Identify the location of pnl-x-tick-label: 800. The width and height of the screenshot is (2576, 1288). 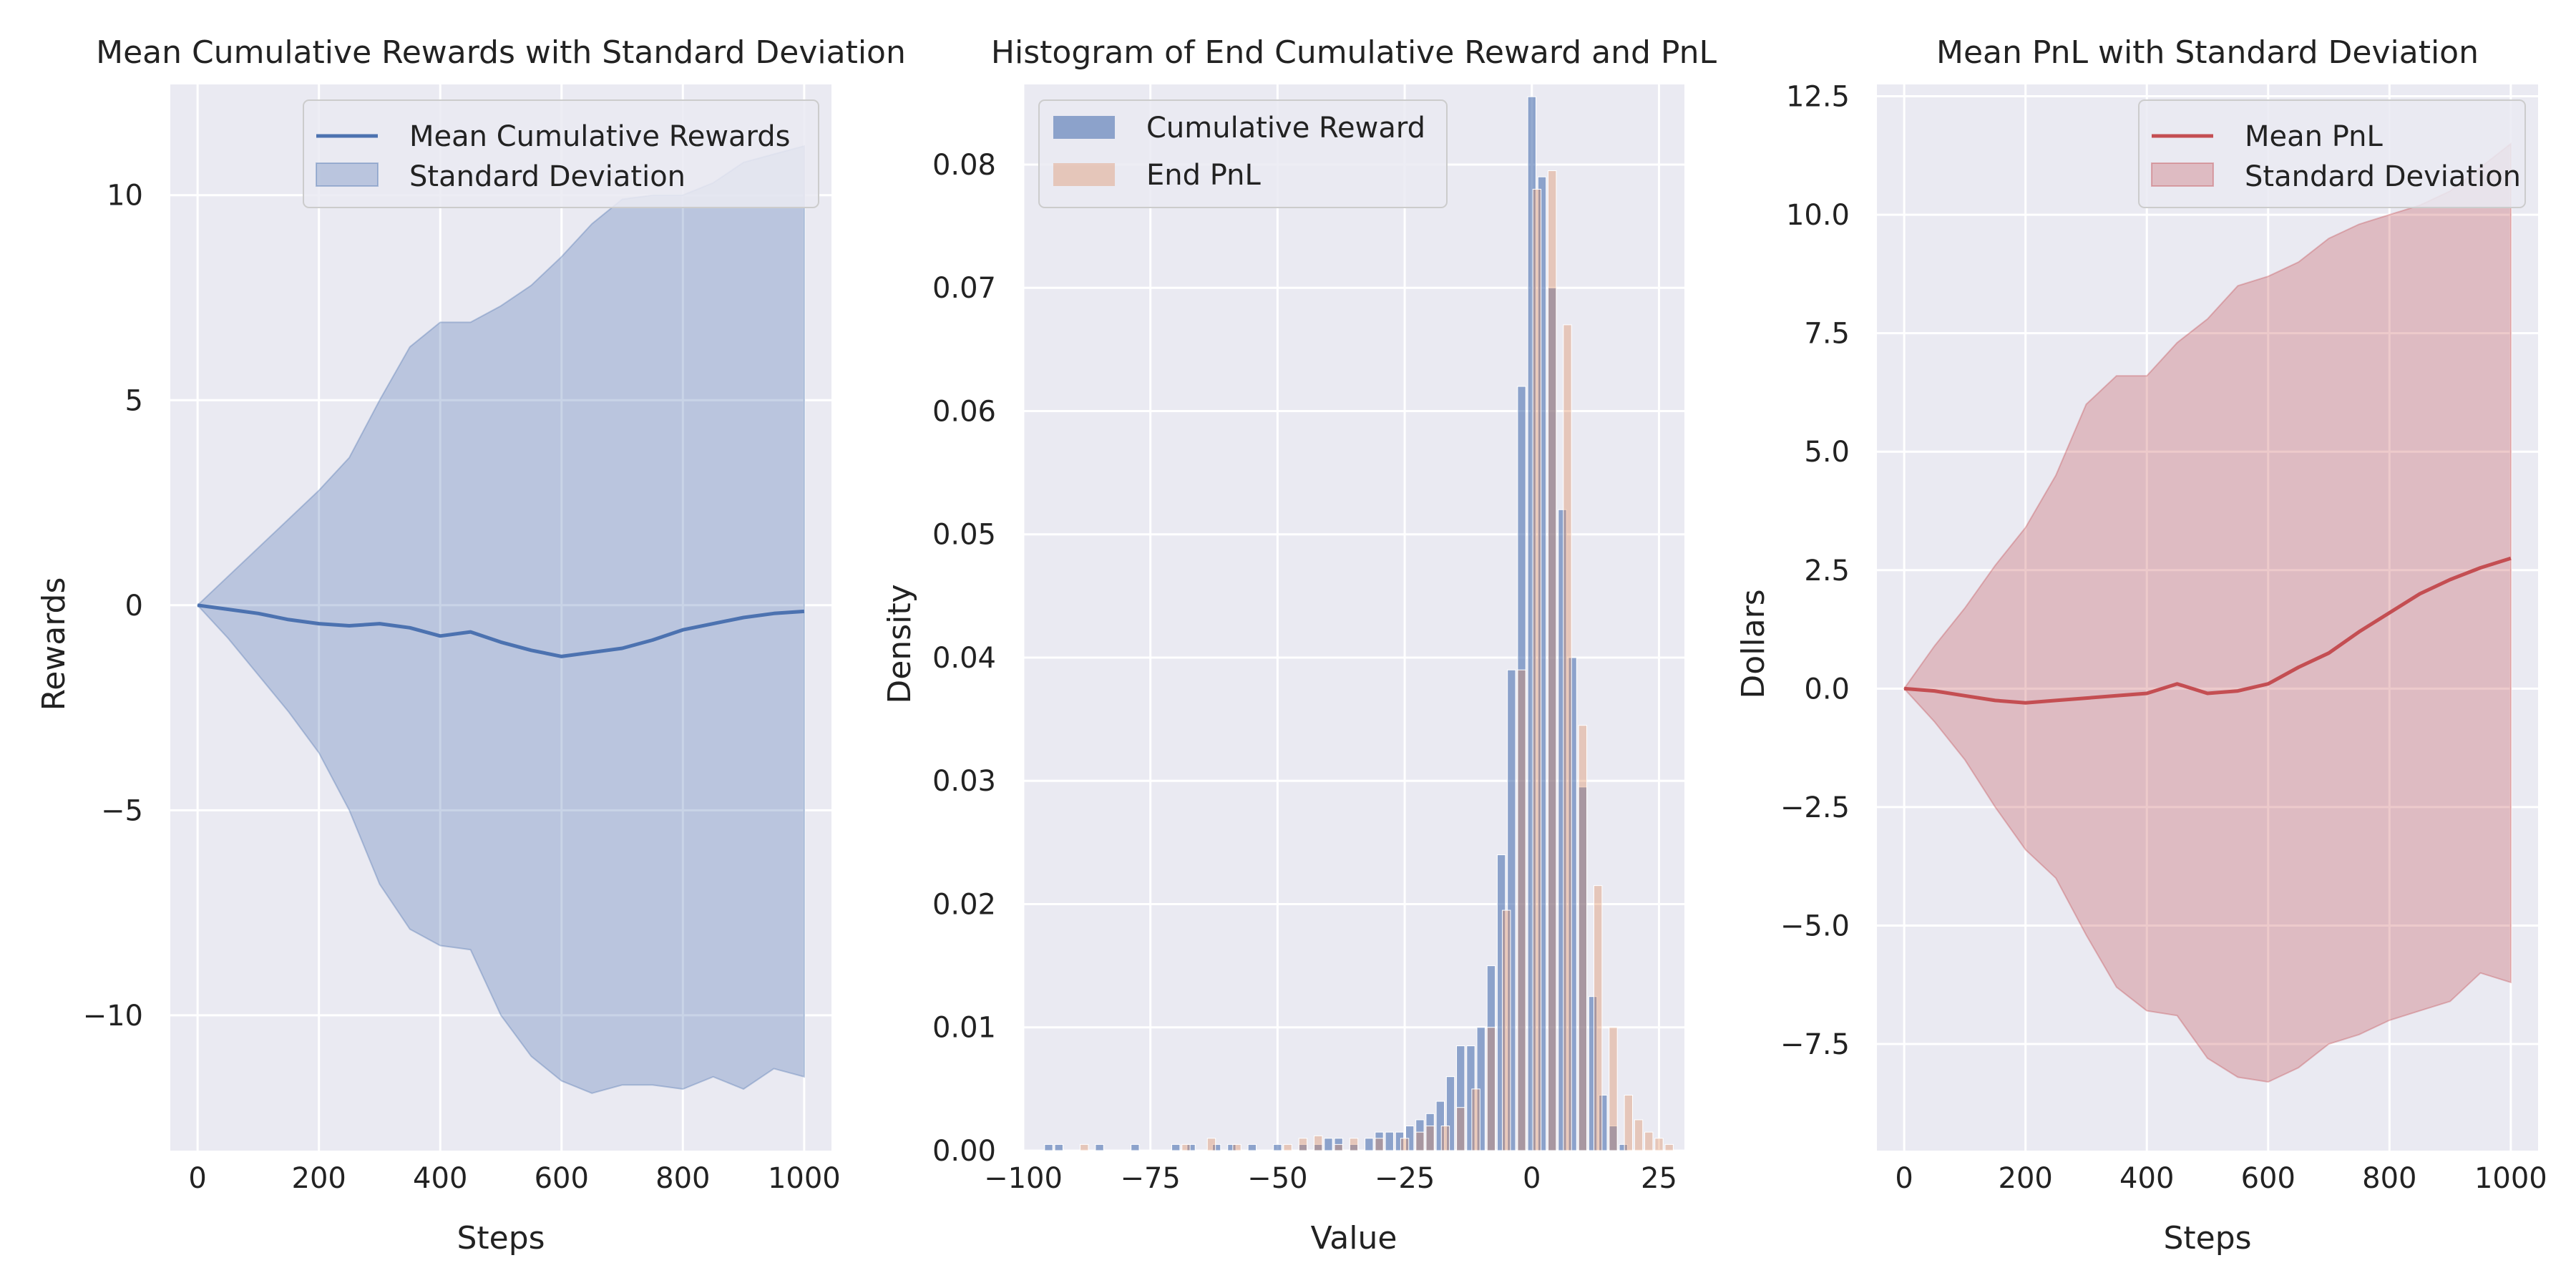
(2389, 1178).